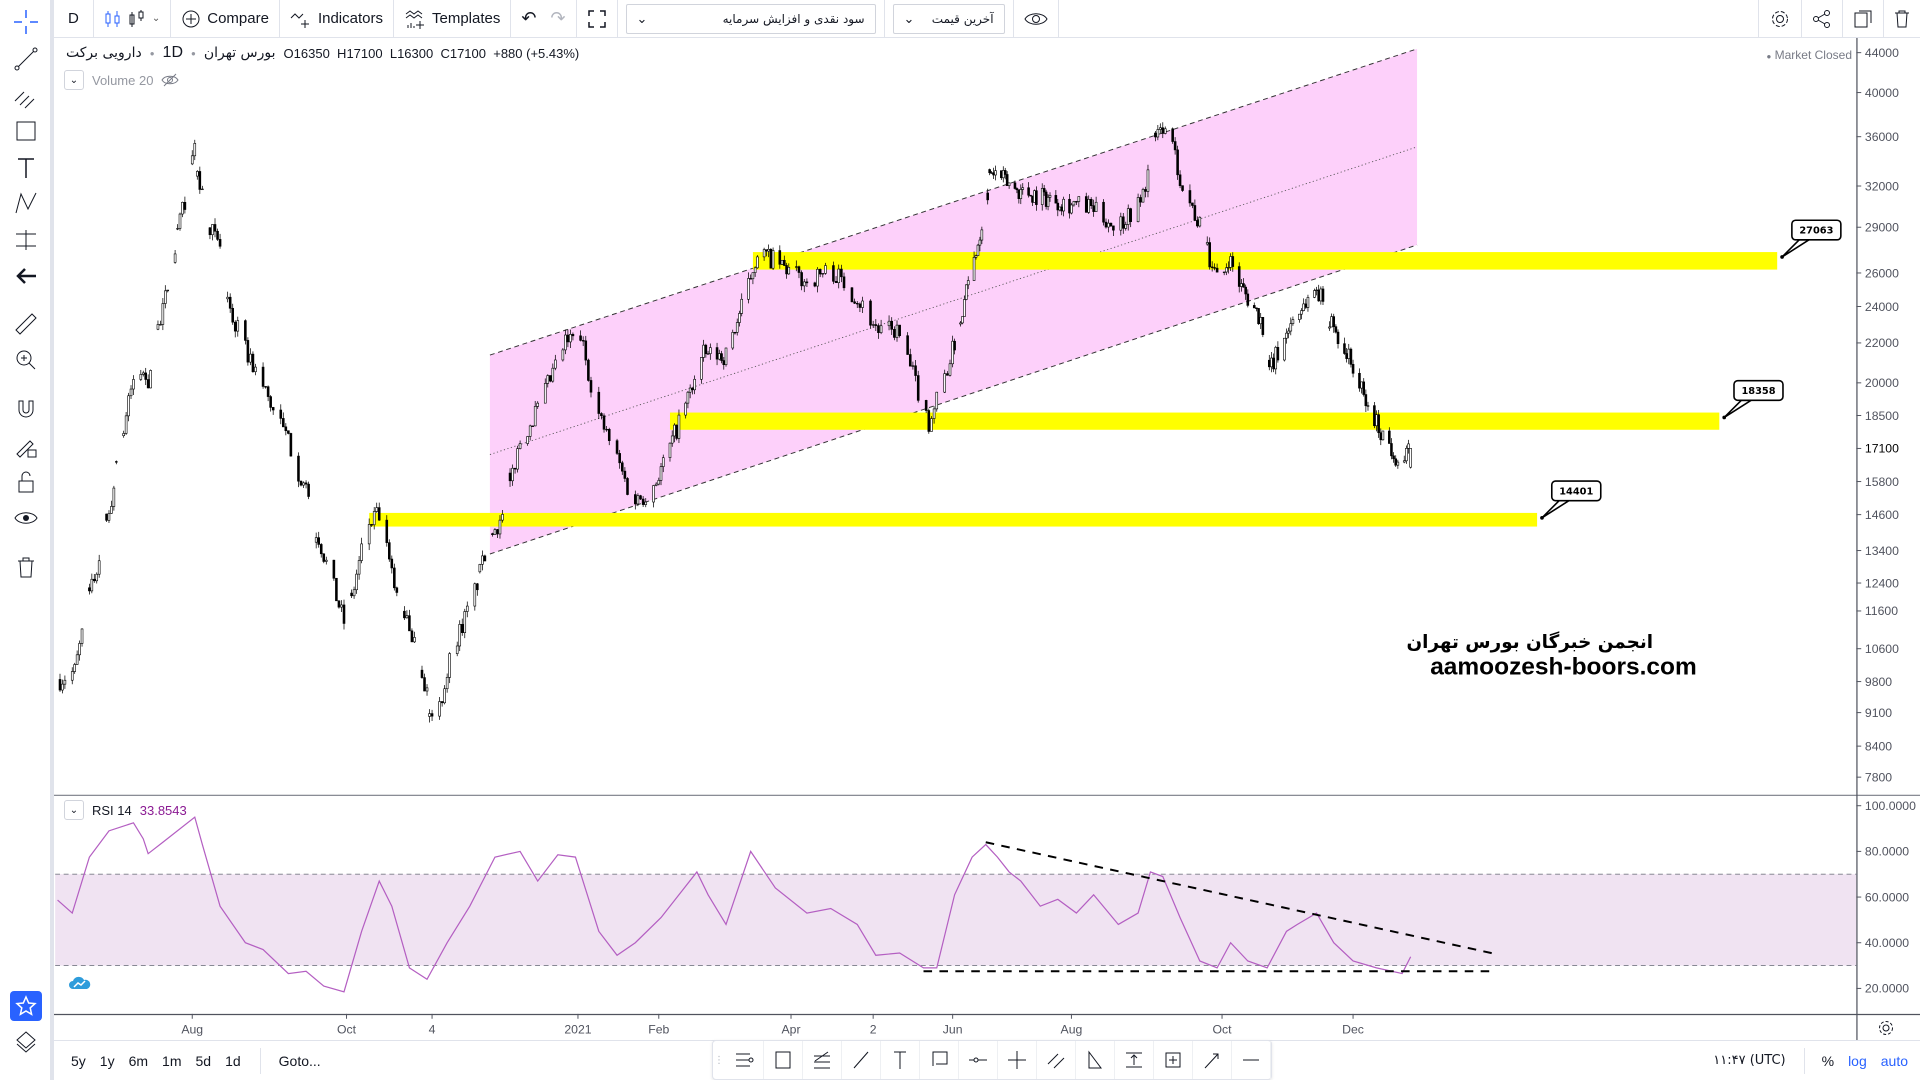  What do you see at coordinates (1863, 19) in the screenshot?
I see `snapshot-button` at bounding box center [1863, 19].